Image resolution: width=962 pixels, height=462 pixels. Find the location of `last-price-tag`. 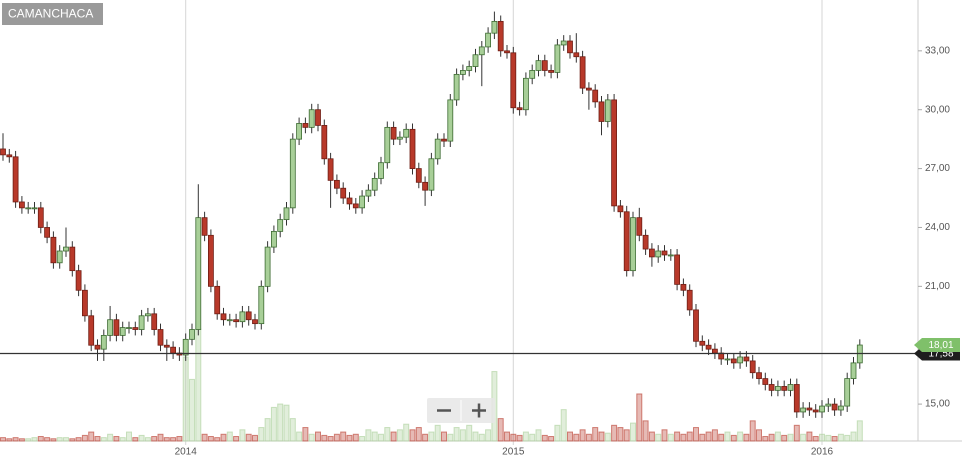

last-price-tag is located at coordinates (937, 345).